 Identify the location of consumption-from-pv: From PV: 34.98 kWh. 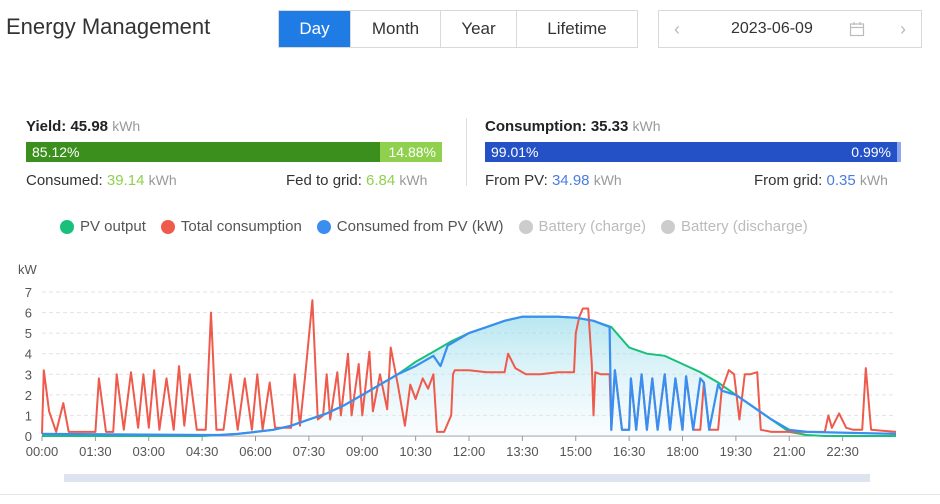
(553, 180).